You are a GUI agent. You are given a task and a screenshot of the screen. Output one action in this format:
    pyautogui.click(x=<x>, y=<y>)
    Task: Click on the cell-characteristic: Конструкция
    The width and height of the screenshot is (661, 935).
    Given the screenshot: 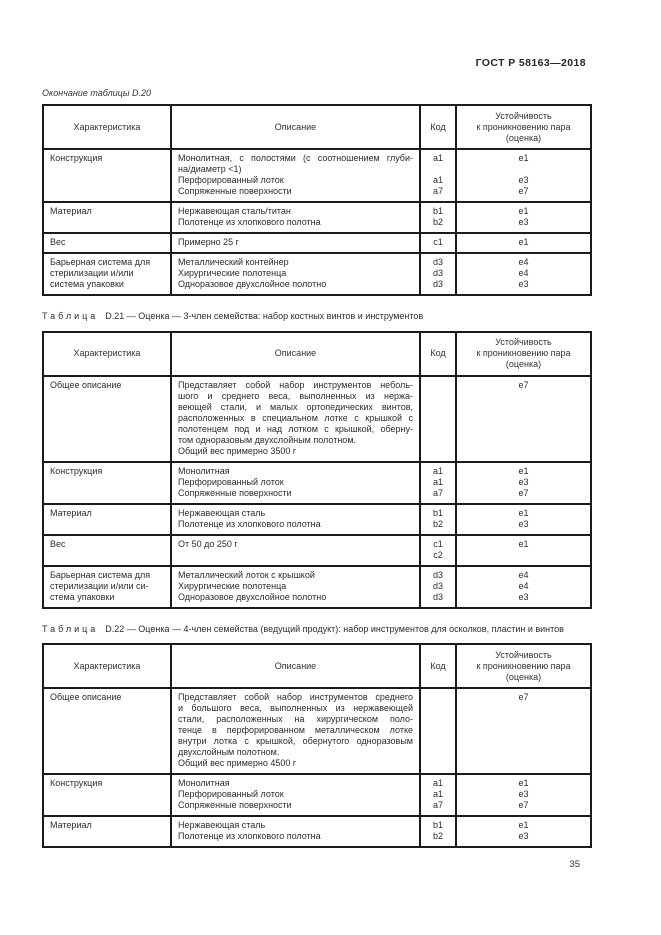 What is the action you would take?
    pyautogui.click(x=107, y=795)
    